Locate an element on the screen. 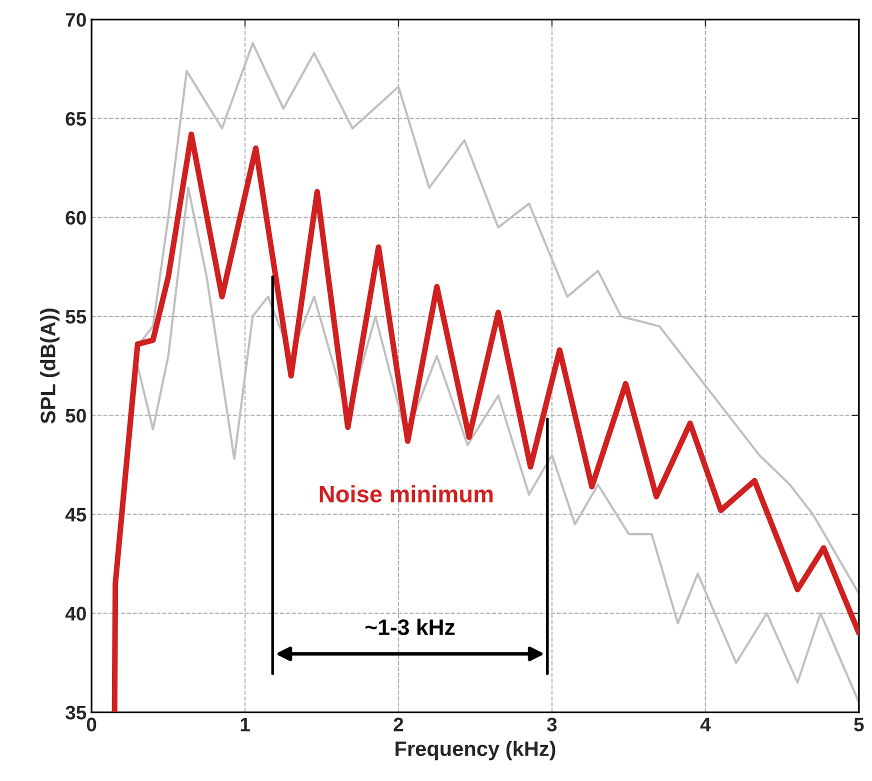 The height and width of the screenshot is (781, 872). annotation: Noise minimum is located at coordinates (406, 493).